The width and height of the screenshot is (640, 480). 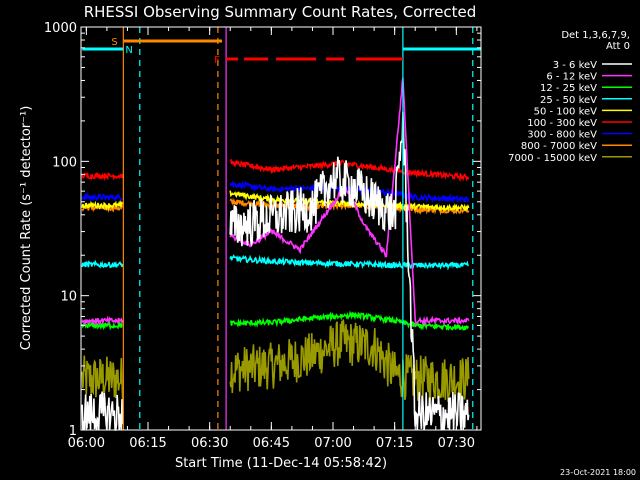 What do you see at coordinates (562, 135) in the screenshot?
I see `legend-entry: 300 - 800 keV` at bounding box center [562, 135].